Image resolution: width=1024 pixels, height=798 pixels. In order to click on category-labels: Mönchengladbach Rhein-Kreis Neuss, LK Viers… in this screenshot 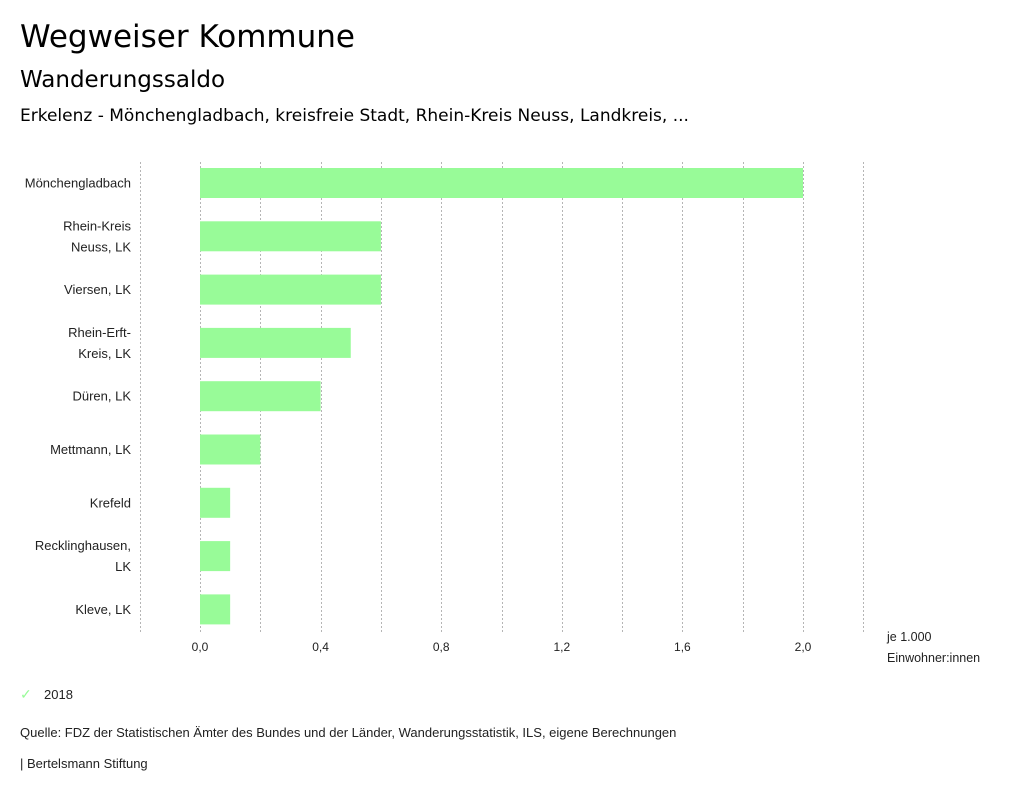, I will do `click(78, 396)`.